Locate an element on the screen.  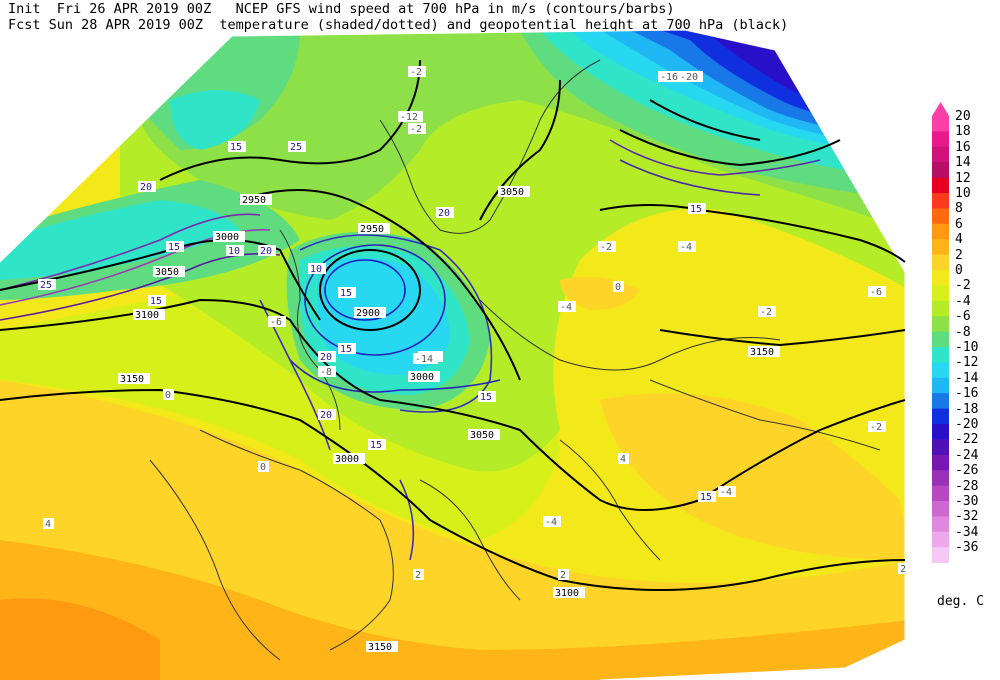
colorbar-tick-label: -16 is located at coordinates (967, 394).